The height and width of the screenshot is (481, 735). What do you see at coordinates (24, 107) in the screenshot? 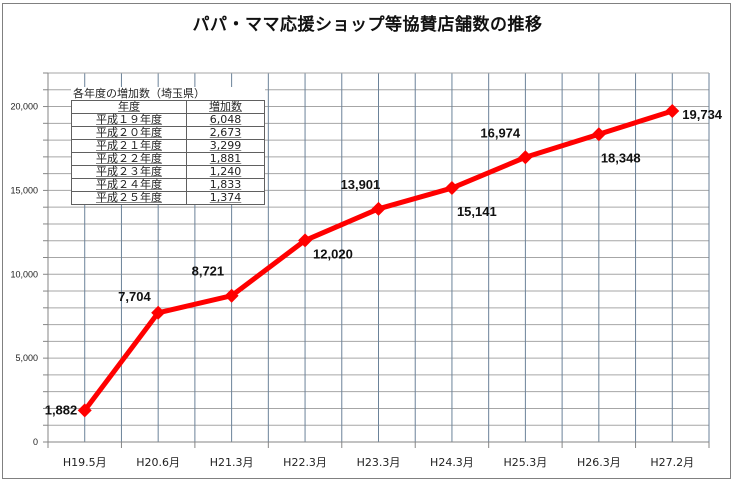
I see `y-tick-label: 20,000` at bounding box center [24, 107].